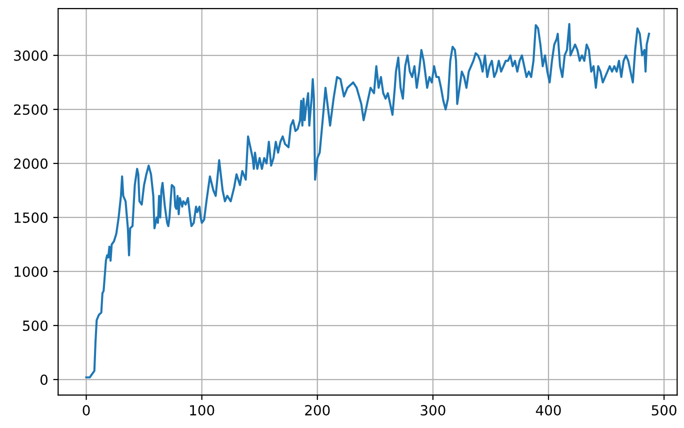  What do you see at coordinates (31, 109) in the screenshot?
I see `y-tick-label: 2500` at bounding box center [31, 109].